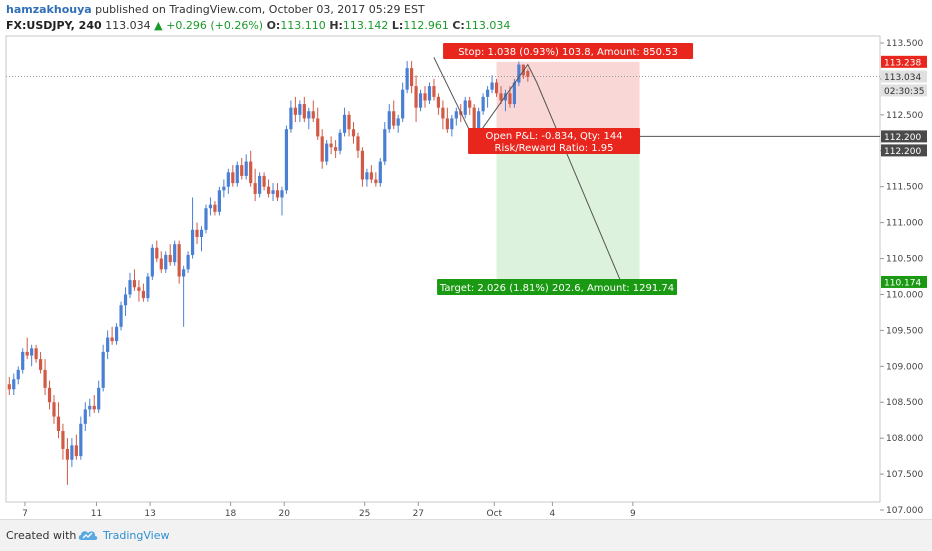 This screenshot has width=932, height=551. Describe the element at coordinates (49, 9) in the screenshot. I see `author-link: hamzakhouya` at that location.